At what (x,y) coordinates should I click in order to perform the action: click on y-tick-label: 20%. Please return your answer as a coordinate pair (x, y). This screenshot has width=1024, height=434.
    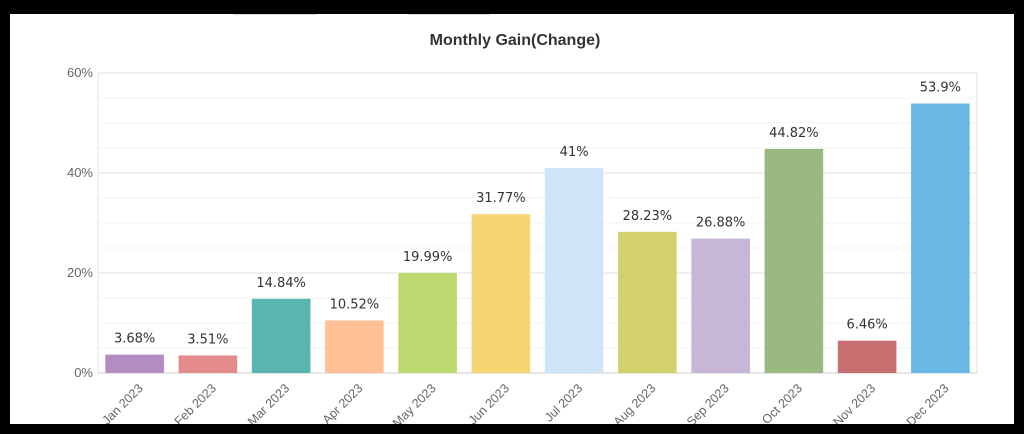
    Looking at the image, I should click on (80, 272).